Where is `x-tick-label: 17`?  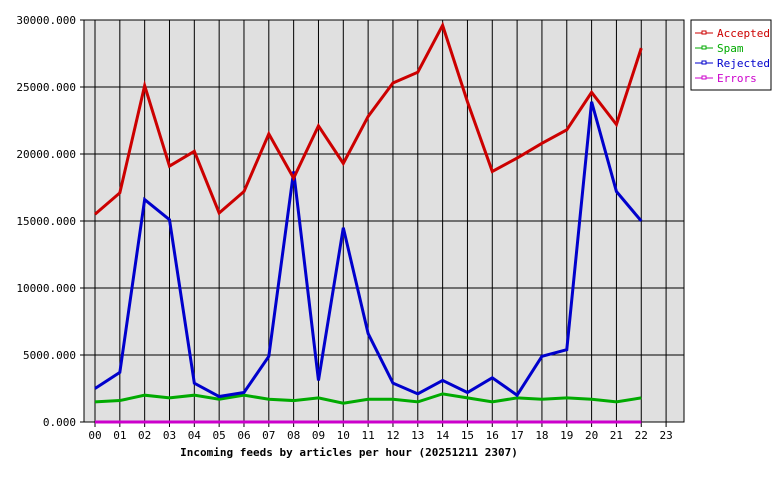
x-tick-label: 17 is located at coordinates (516, 435).